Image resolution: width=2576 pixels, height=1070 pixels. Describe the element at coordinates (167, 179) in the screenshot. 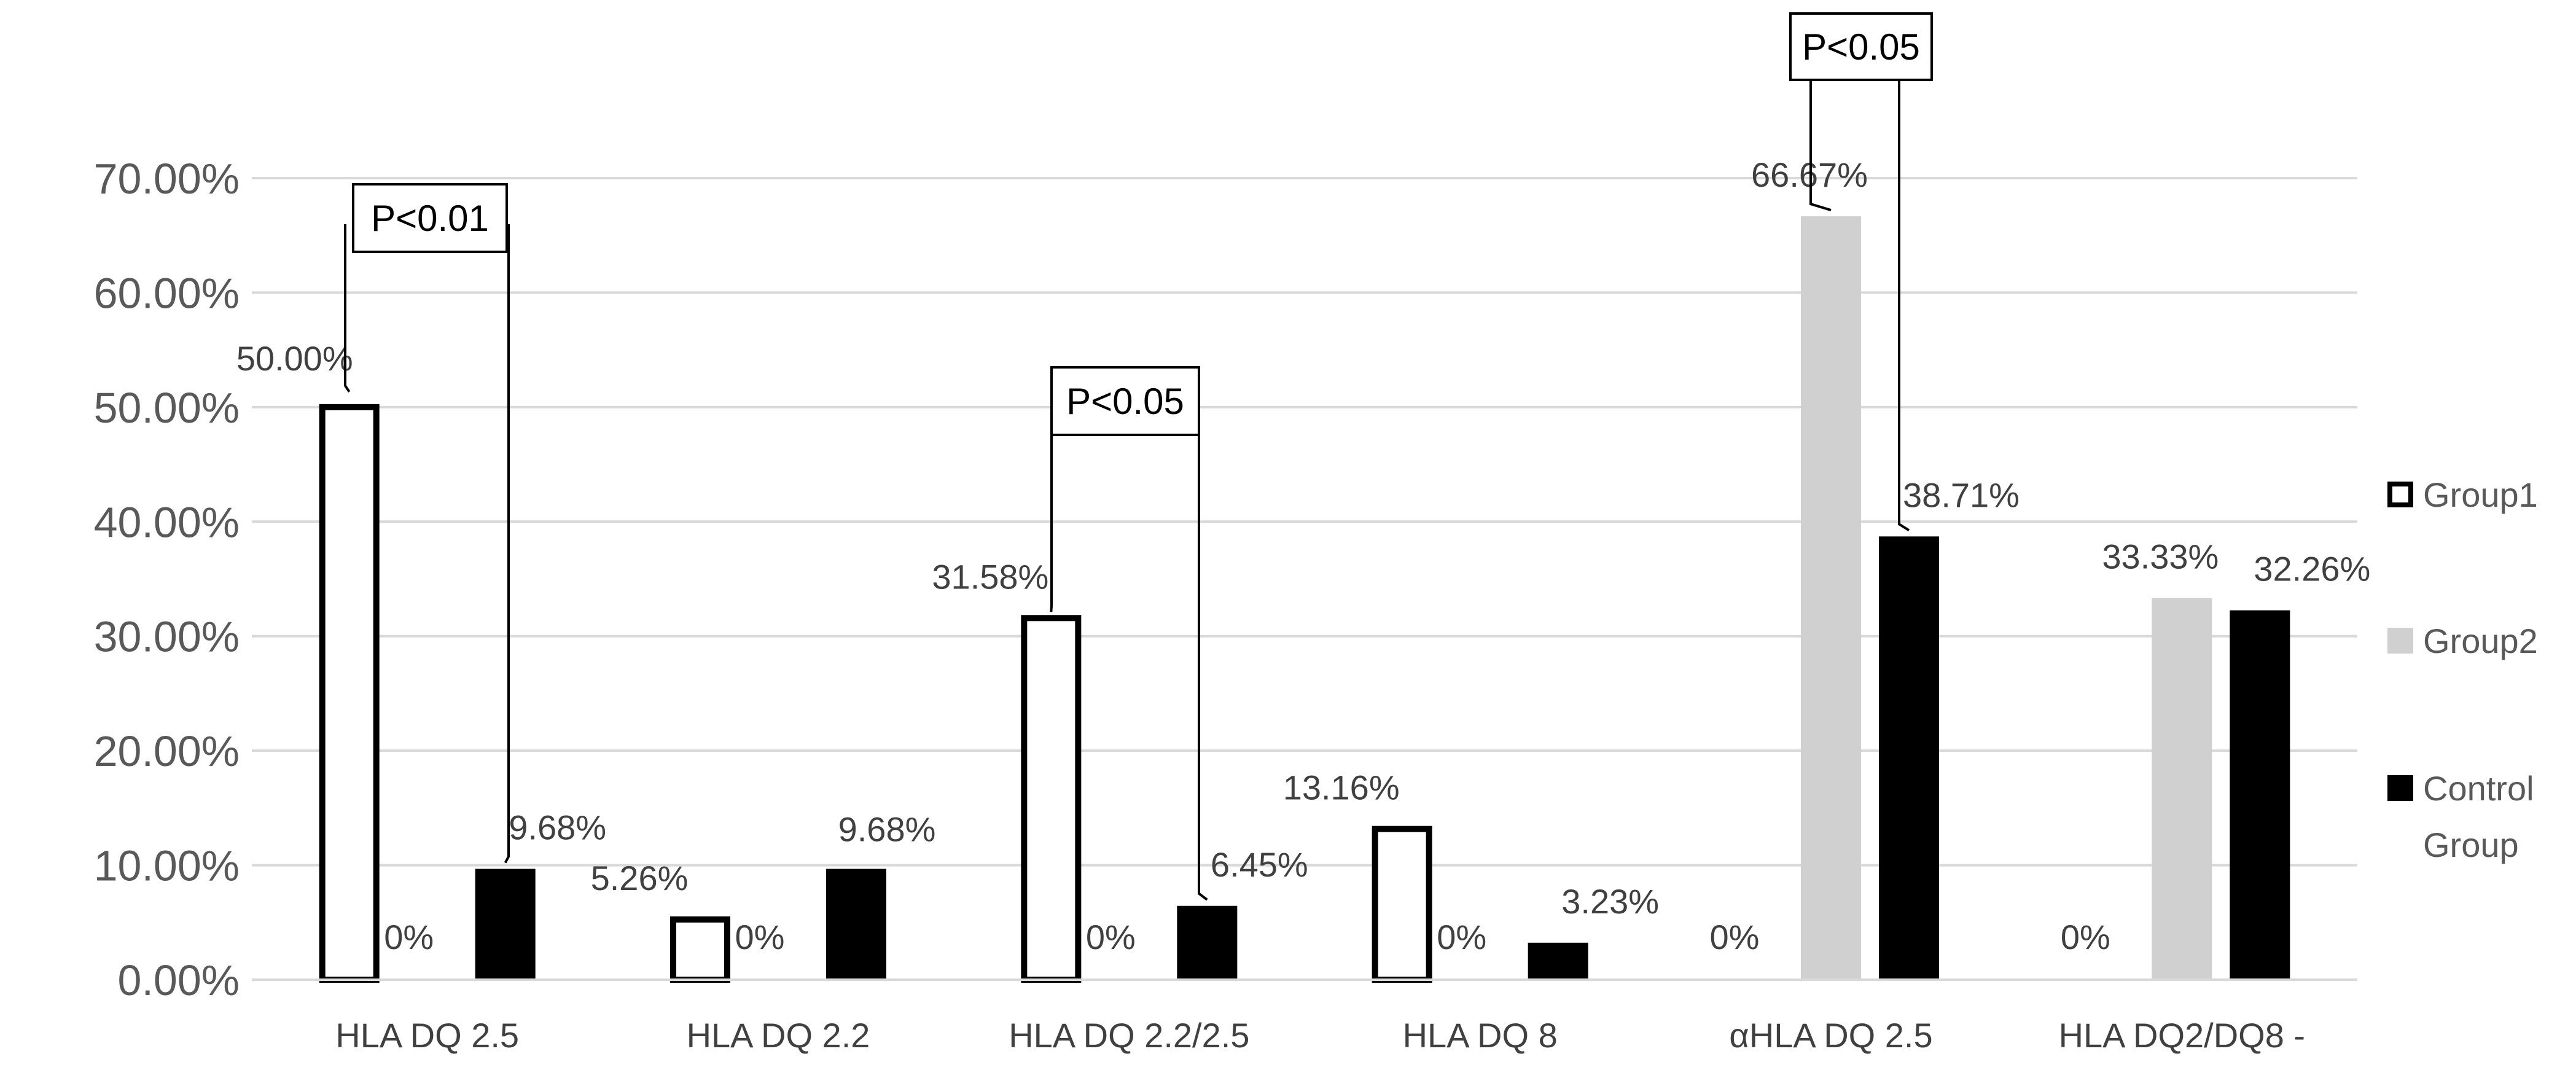

I see `y-tick-label: 70.00%` at that location.